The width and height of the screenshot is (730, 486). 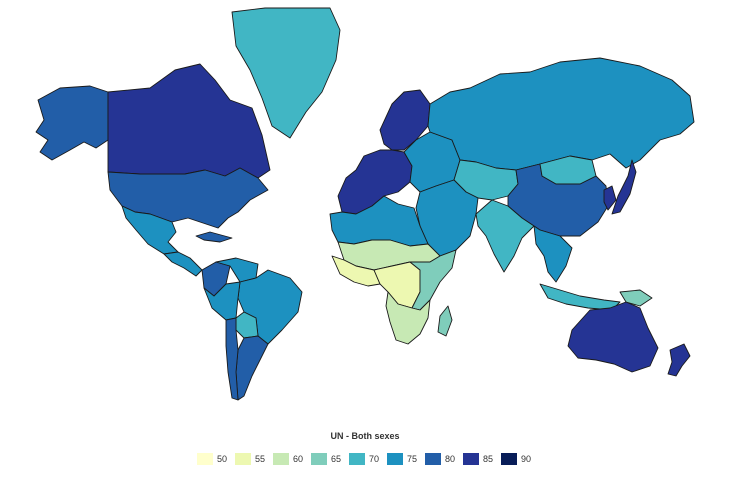 What do you see at coordinates (450, 459) in the screenshot?
I see `legend-label: 80` at bounding box center [450, 459].